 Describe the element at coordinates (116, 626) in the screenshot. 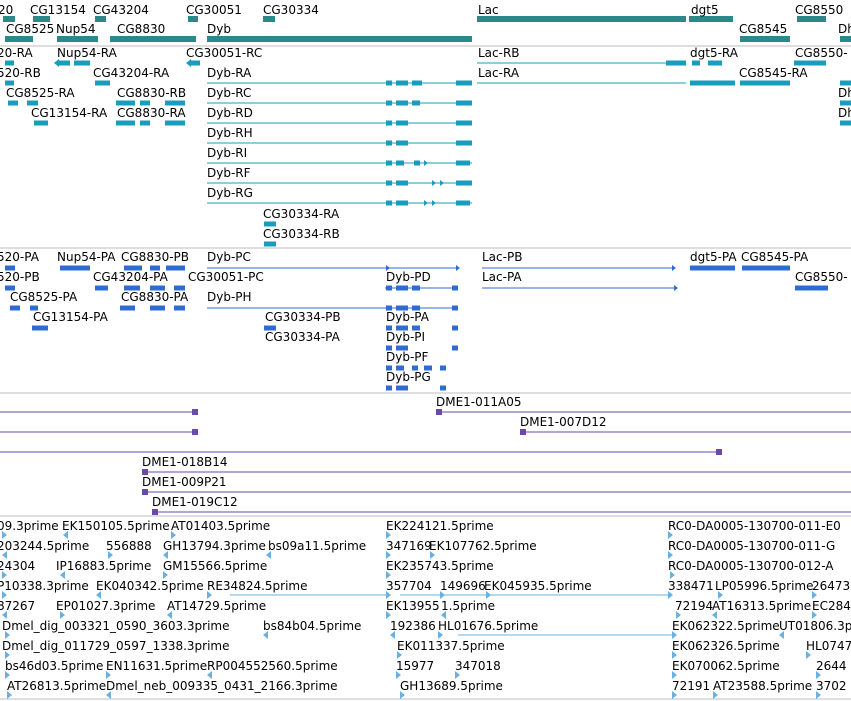

I see `est-feature-label: Dmel_dig_003321_0590_3603.3prime` at that location.